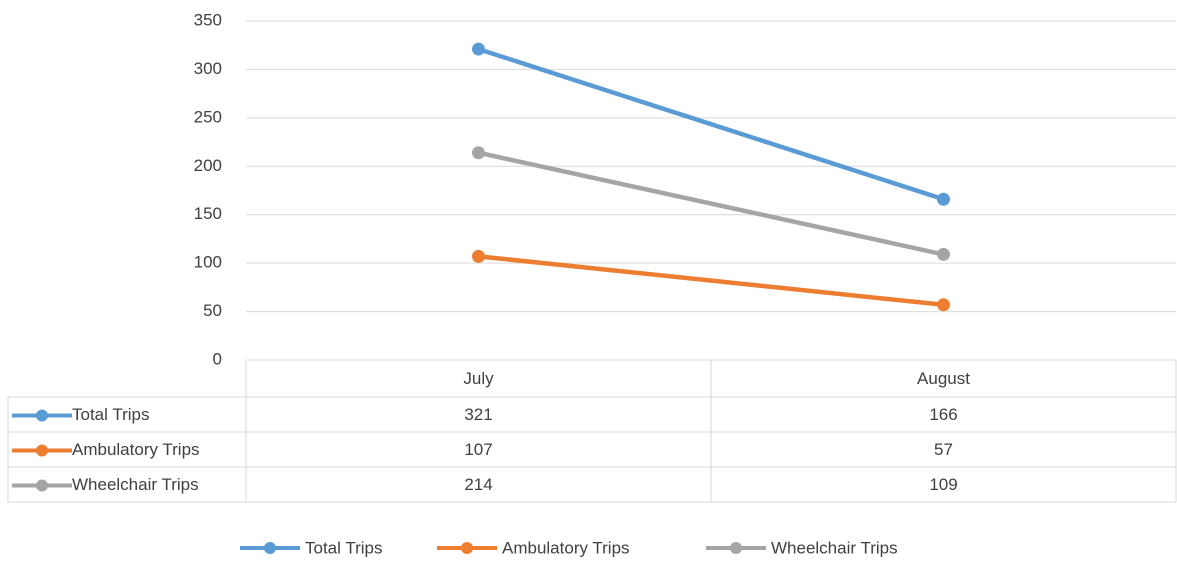 This screenshot has height=561, width=1177. I want to click on y-tick-label: 300, so click(208, 68).